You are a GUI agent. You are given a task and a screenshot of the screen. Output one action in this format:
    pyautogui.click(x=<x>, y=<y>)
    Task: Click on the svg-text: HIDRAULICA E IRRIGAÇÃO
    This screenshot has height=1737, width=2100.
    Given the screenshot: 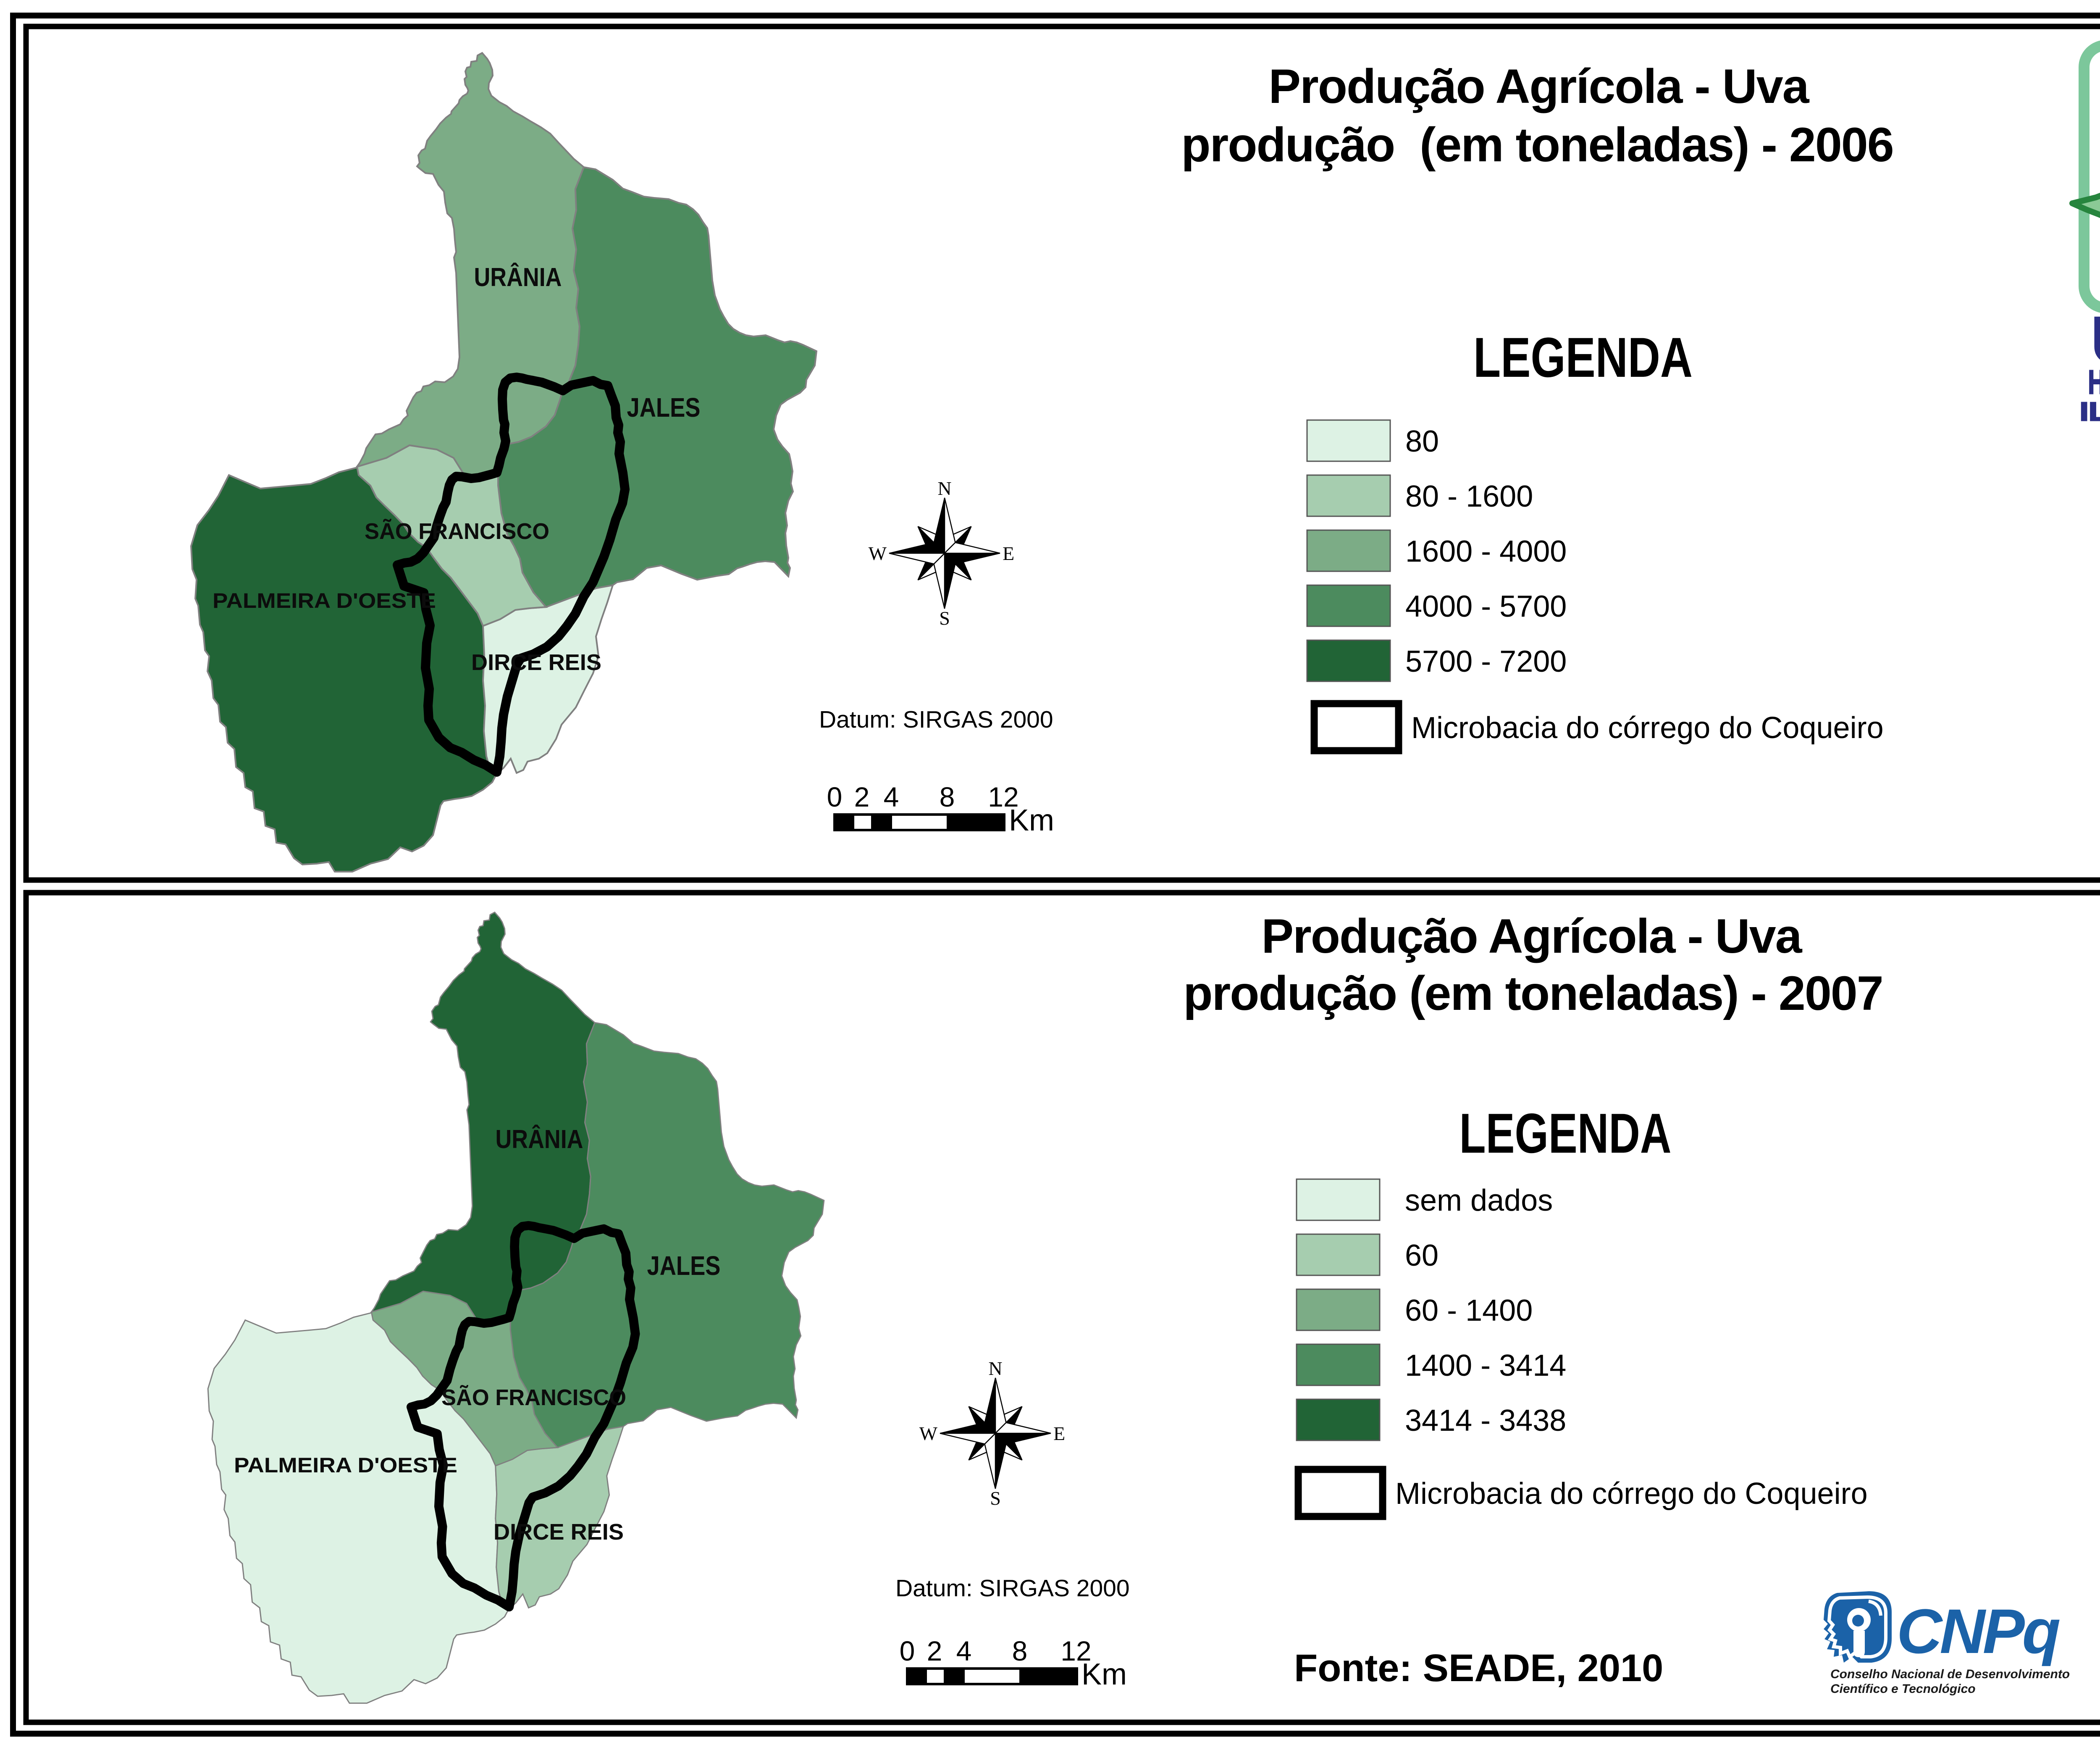 What is the action you would take?
    pyautogui.click(x=2094, y=382)
    